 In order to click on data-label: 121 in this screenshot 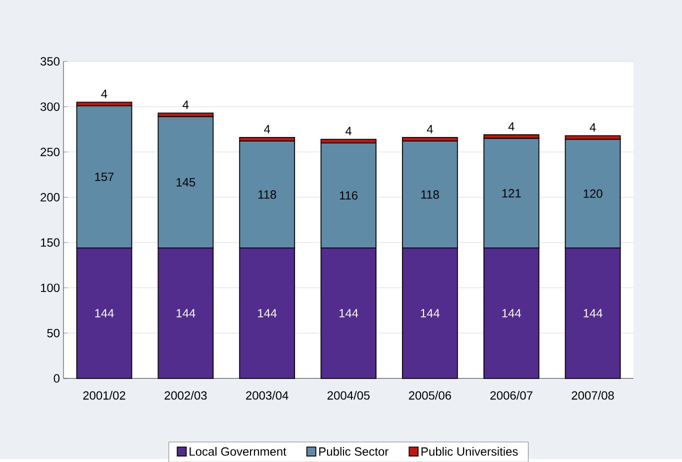, I will do `click(511, 193)`.